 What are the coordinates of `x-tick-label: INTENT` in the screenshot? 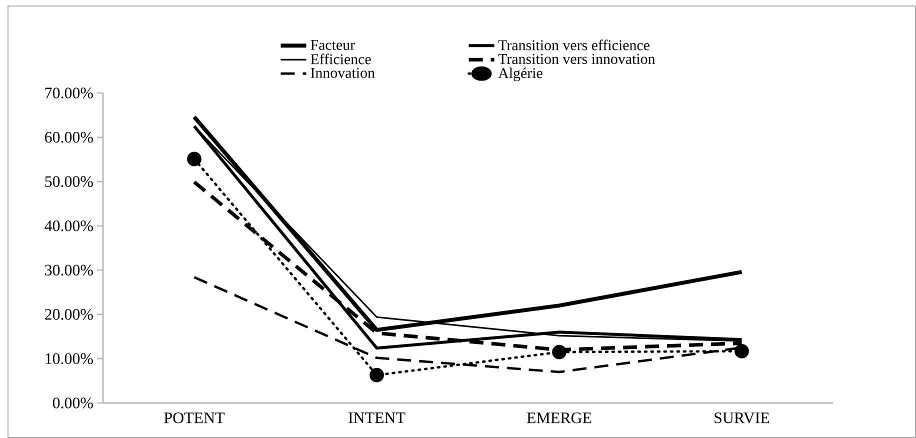 It's located at (377, 417).